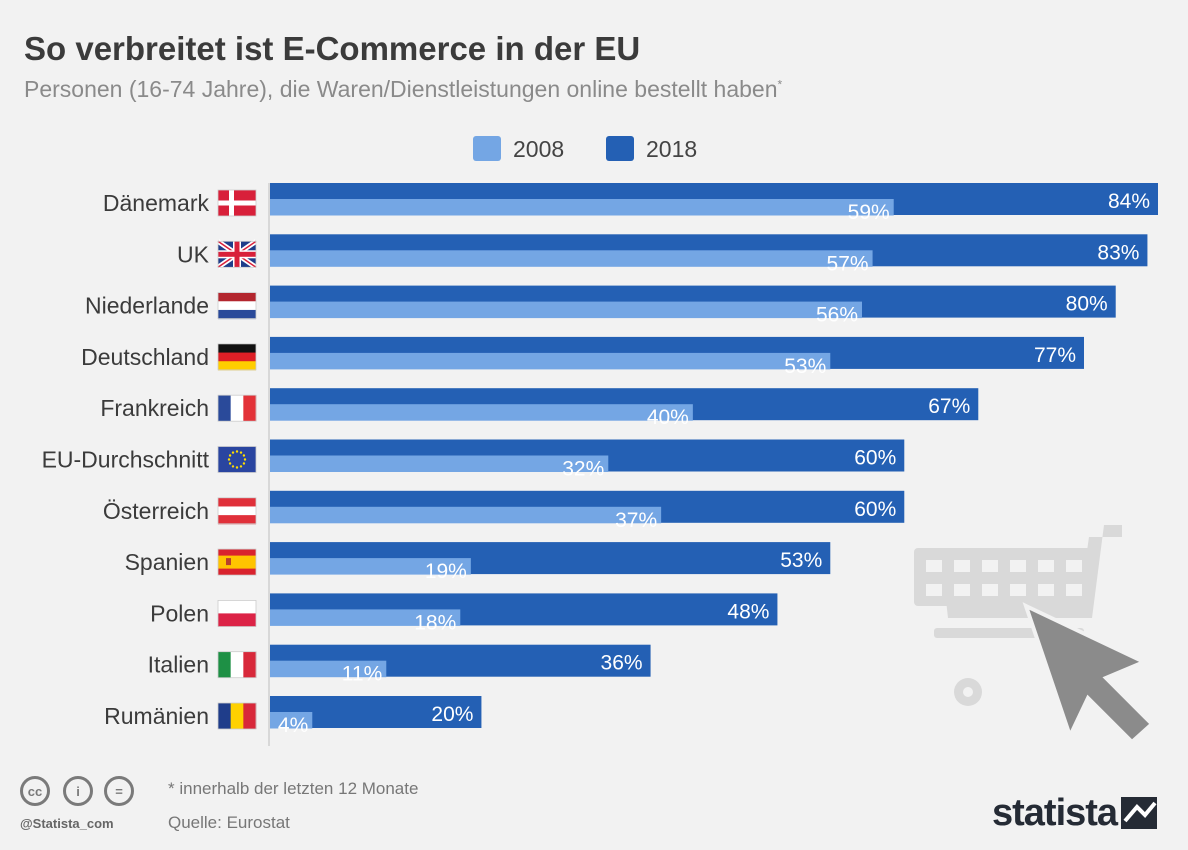 The width and height of the screenshot is (1188, 850). I want to click on bar-2008-eu-durchschnitt, so click(439, 463).